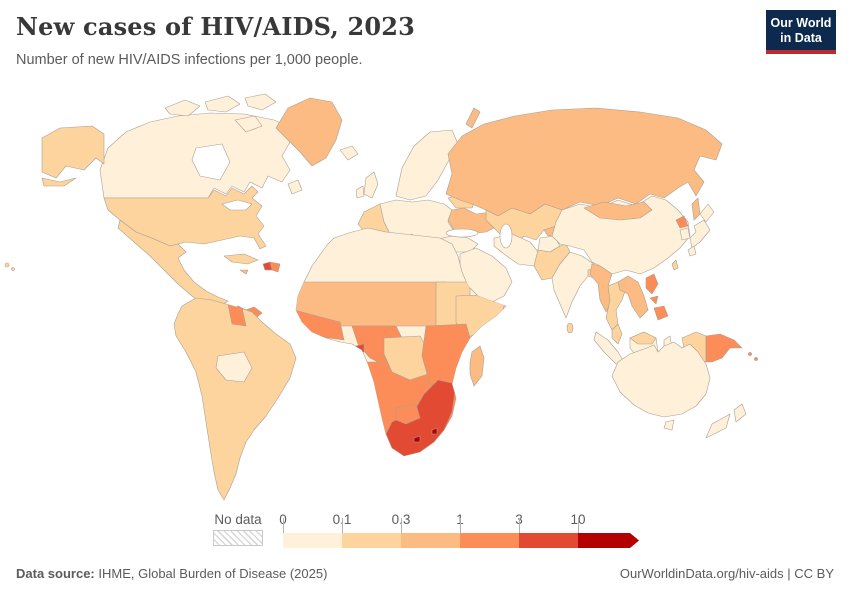 This screenshot has width=850, height=600. I want to click on great-lakes, so click(237, 205).